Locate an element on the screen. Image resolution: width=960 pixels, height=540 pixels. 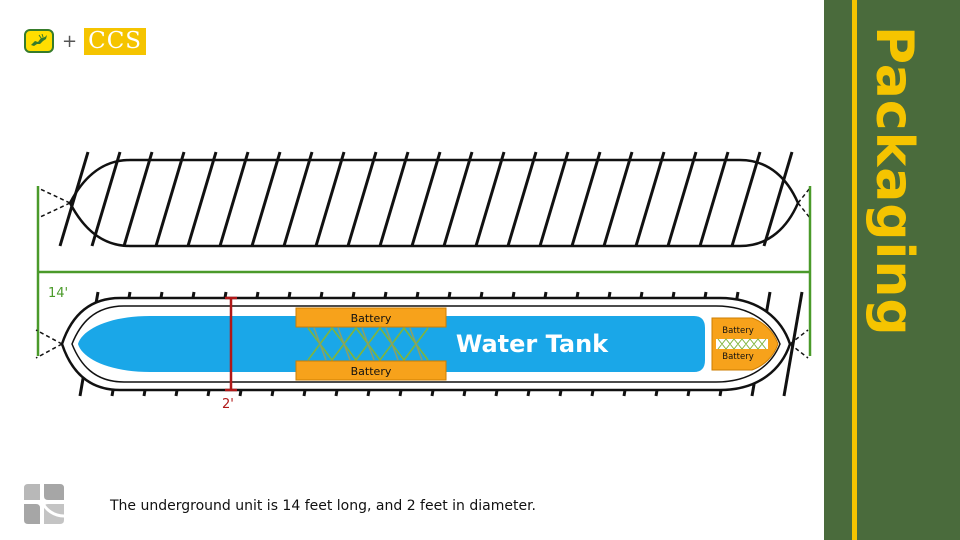
logo-bar: + CCS is located at coordinates (85, 41).